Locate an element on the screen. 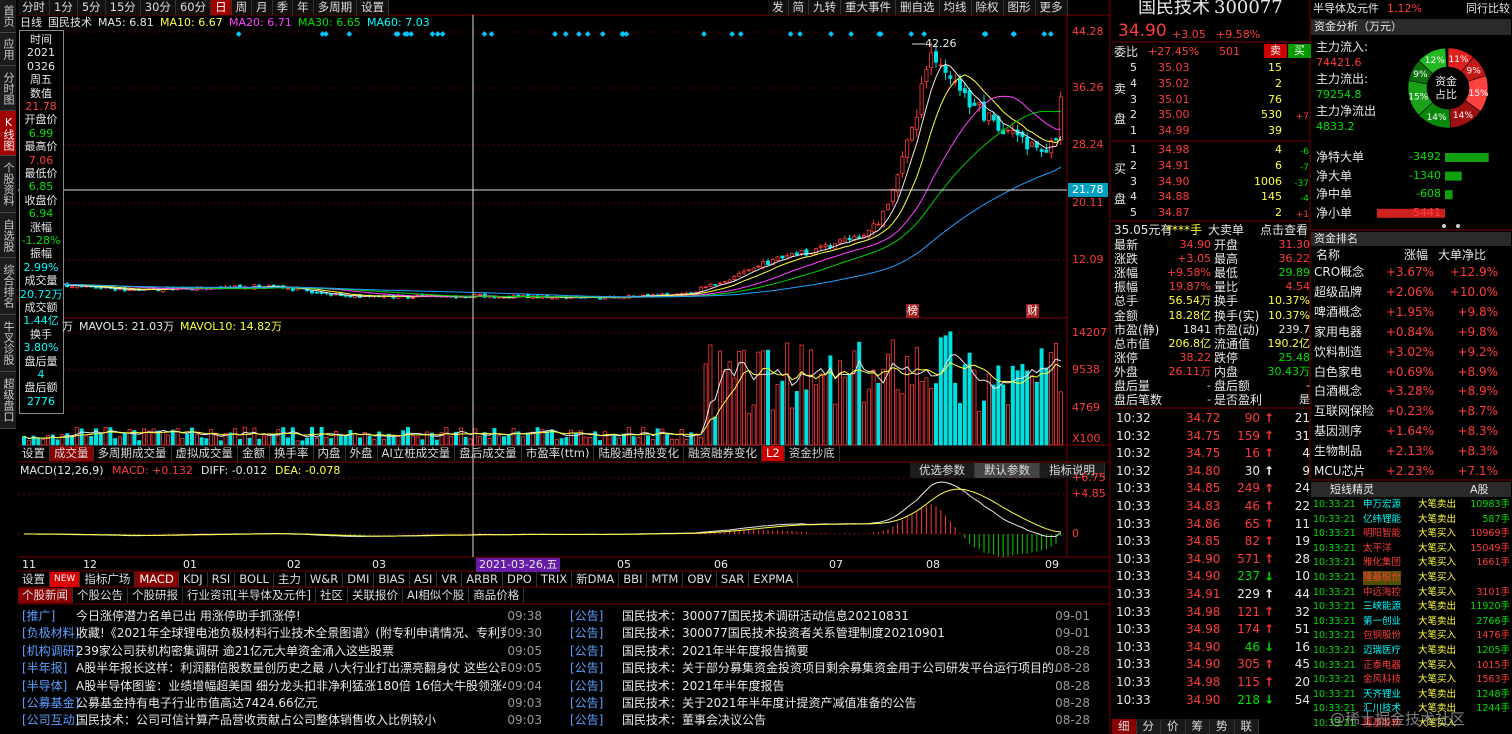 This screenshot has height=734, width=1512. news-tab: 社区 is located at coordinates (332, 595).